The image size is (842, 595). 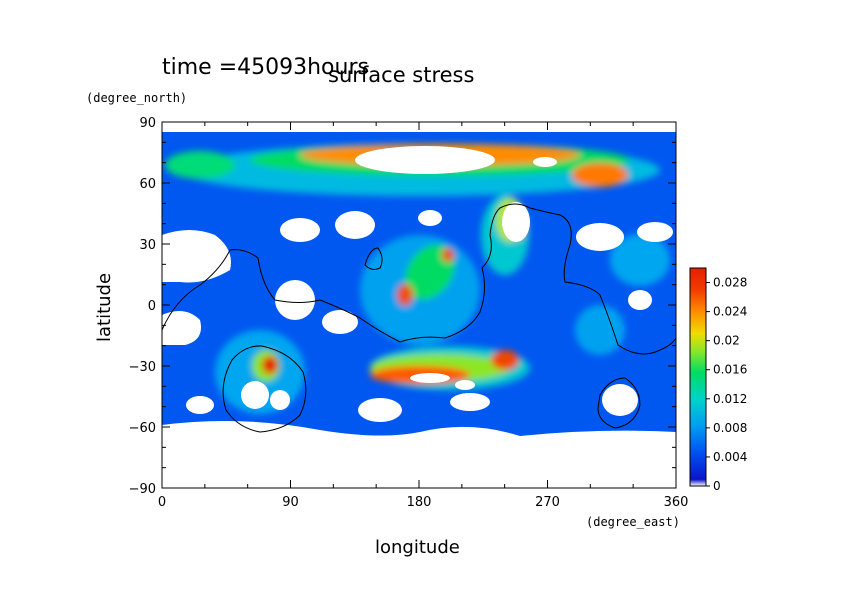 What do you see at coordinates (730, 457) in the screenshot?
I see `colorbar-tick-label: 0.004` at bounding box center [730, 457].